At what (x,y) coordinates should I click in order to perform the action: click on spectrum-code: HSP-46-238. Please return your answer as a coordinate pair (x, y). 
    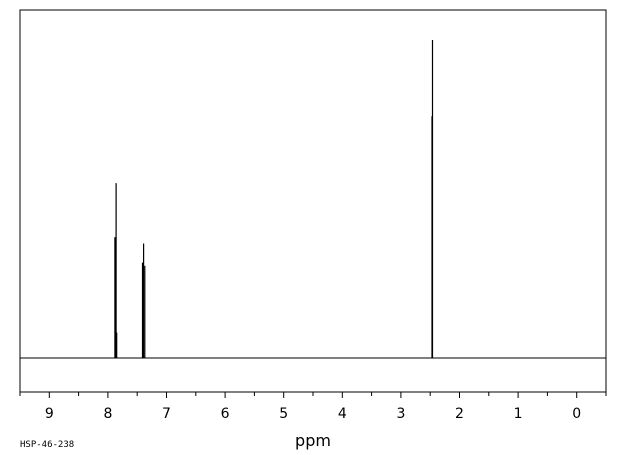
    Looking at the image, I should click on (47, 445).